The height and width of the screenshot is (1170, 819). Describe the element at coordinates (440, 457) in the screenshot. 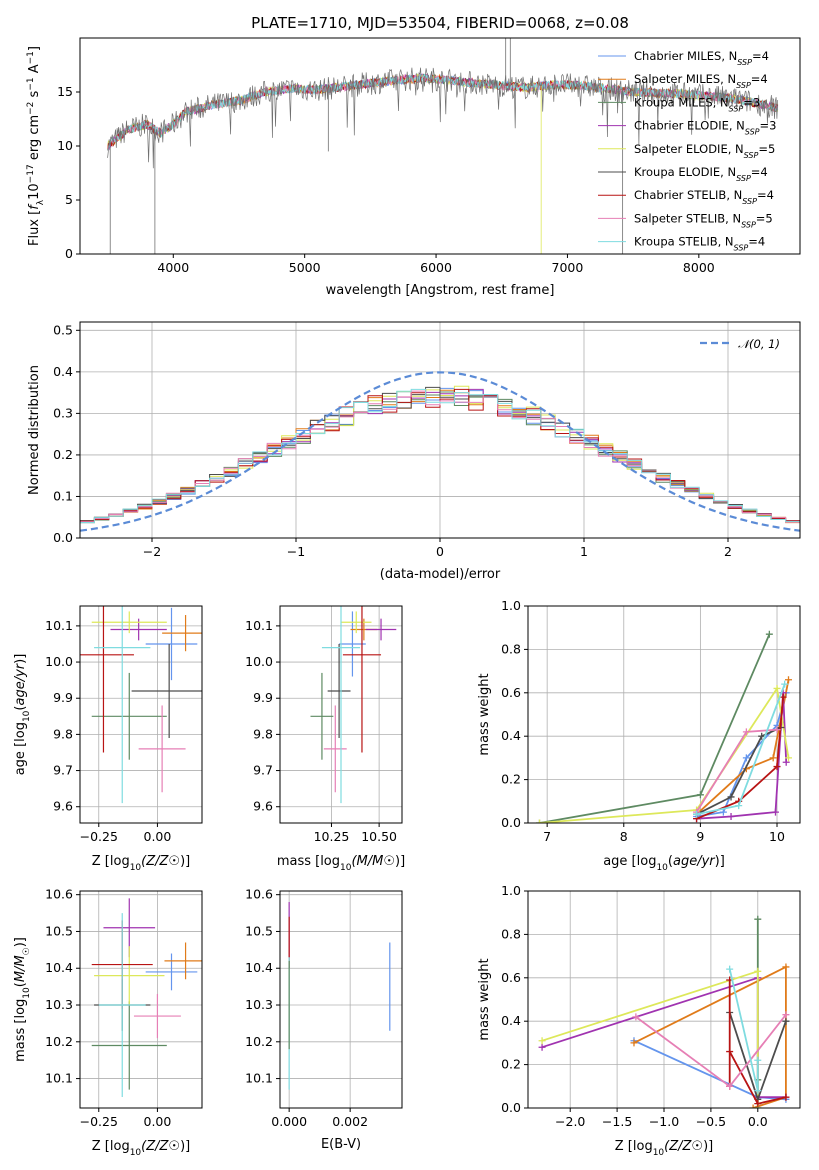

I see `histogram-series` at that location.